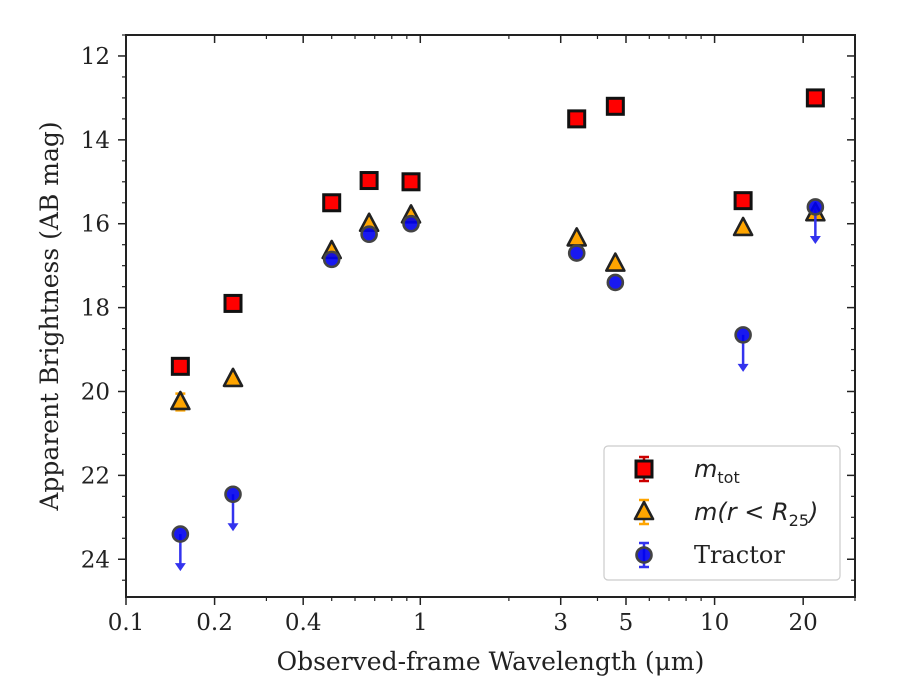 The width and height of the screenshot is (900, 700). Describe the element at coordinates (420, 623) in the screenshot. I see `x-tick-label: 1` at that location.